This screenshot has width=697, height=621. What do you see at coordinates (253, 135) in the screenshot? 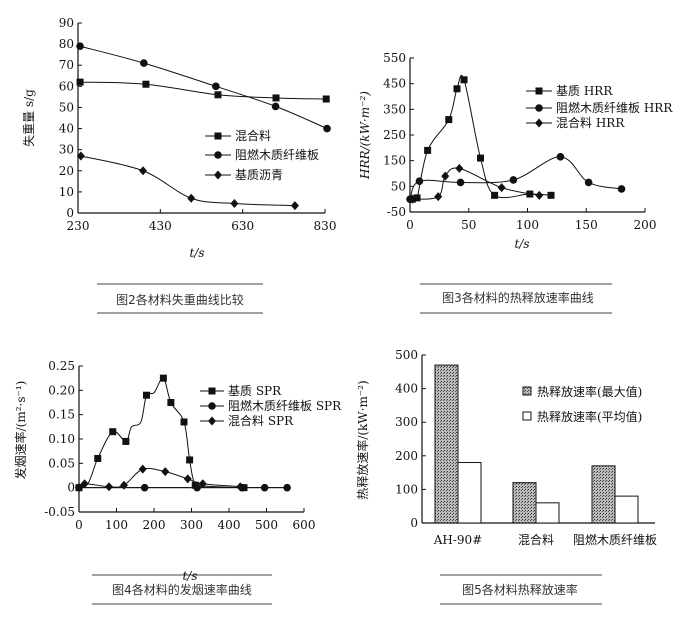
I see `legend-label: 混合料` at bounding box center [253, 135].